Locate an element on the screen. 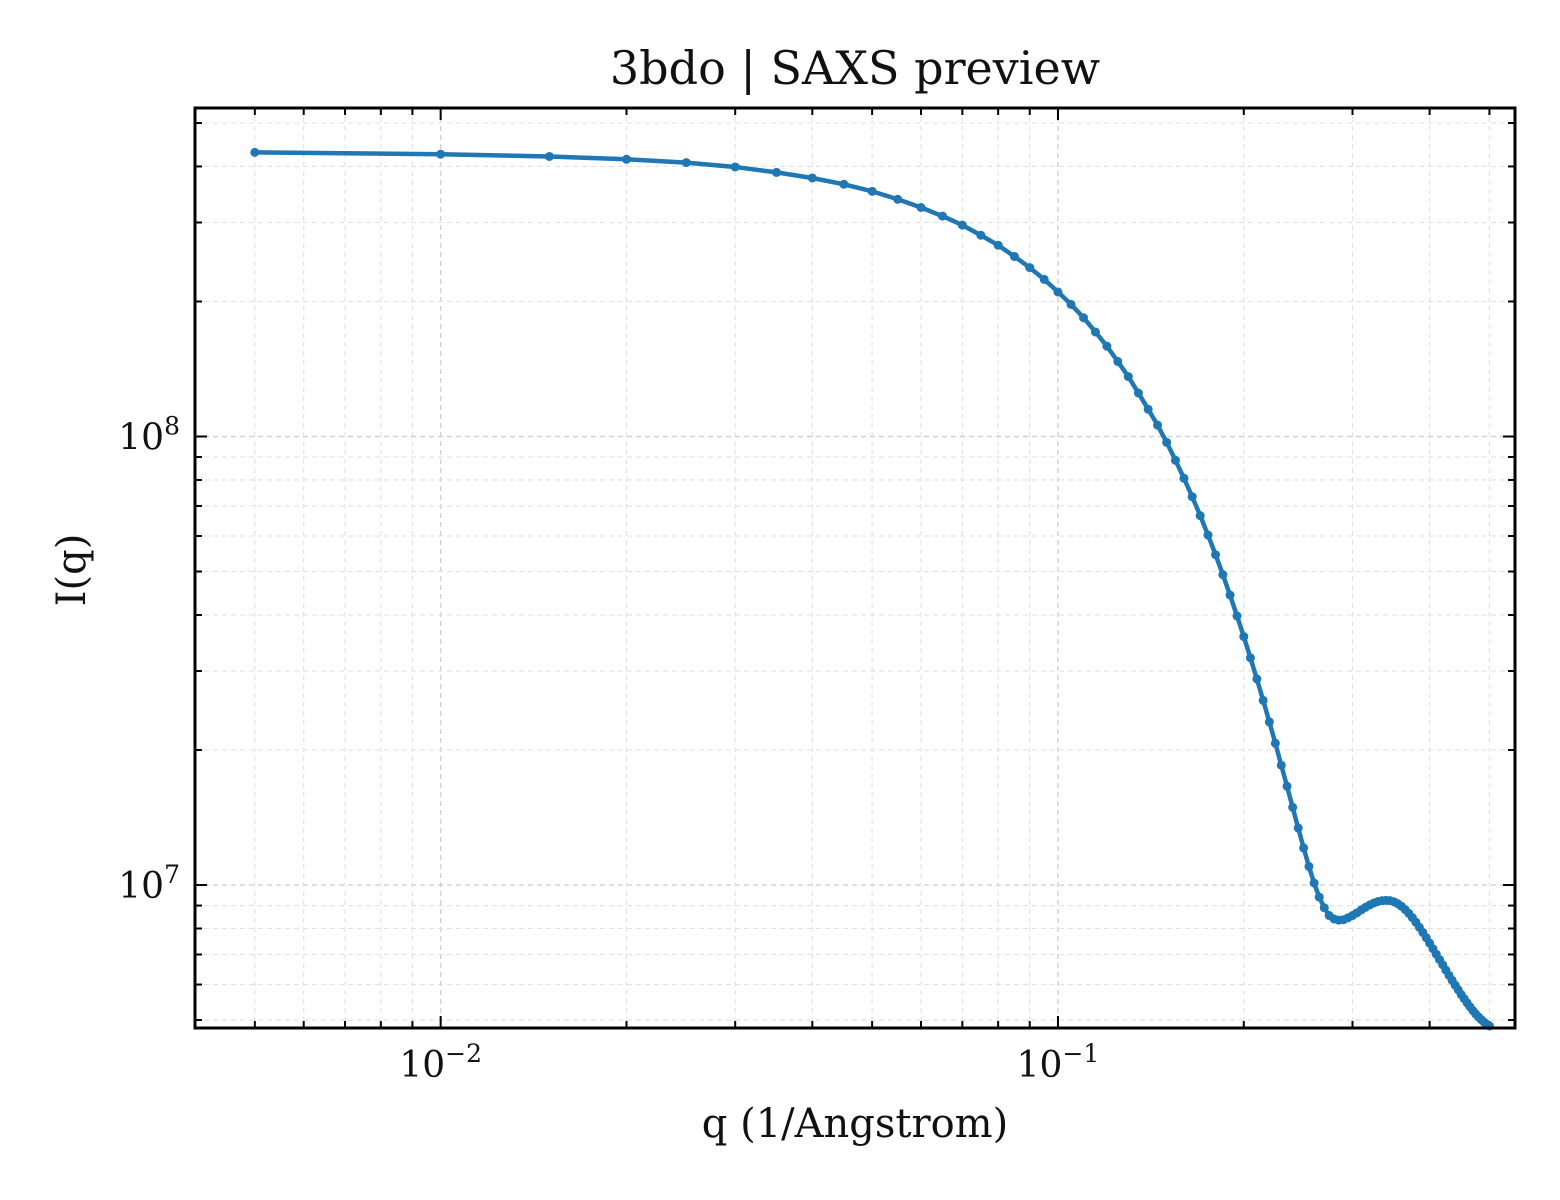 Image resolution: width=1560 pixels, height=1200 pixels. x-tick-label: 10⁻¹ is located at coordinates (1058, 1062).